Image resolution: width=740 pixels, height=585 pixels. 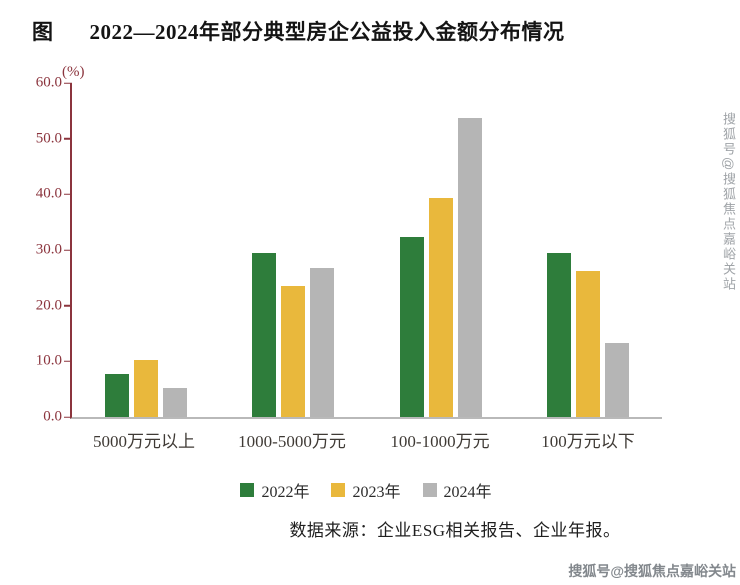 I want to click on legend: 2022年 2023年 2024年, so click(x=366, y=490).